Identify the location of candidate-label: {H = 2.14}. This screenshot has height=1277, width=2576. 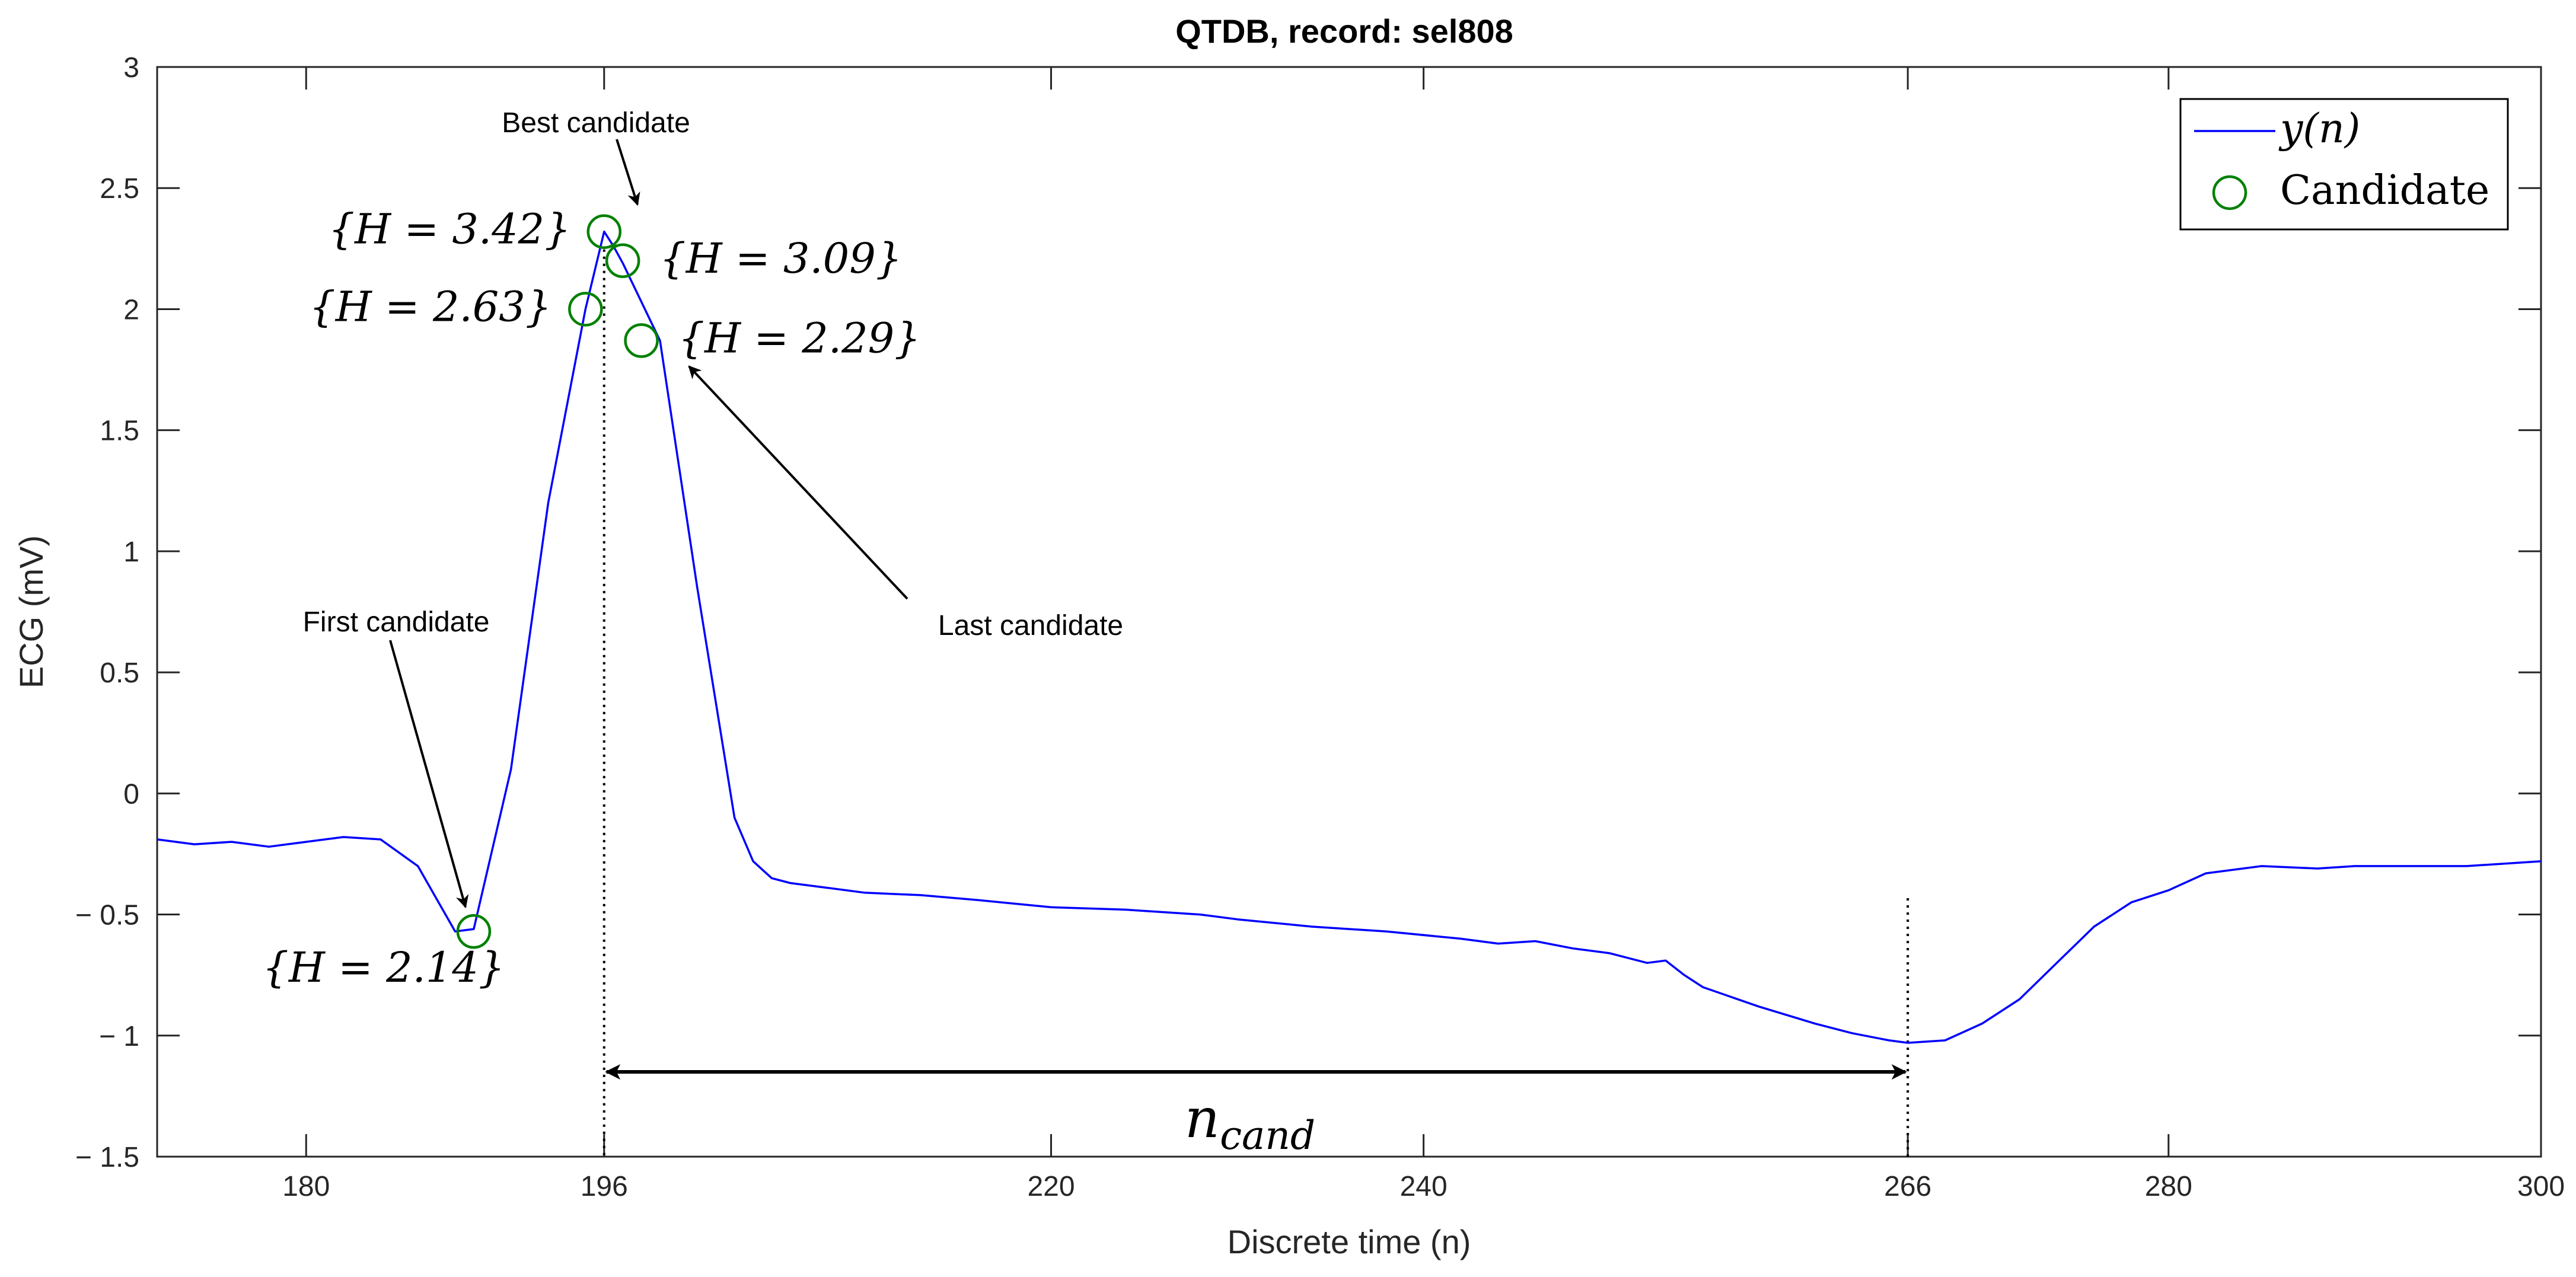
(383, 967).